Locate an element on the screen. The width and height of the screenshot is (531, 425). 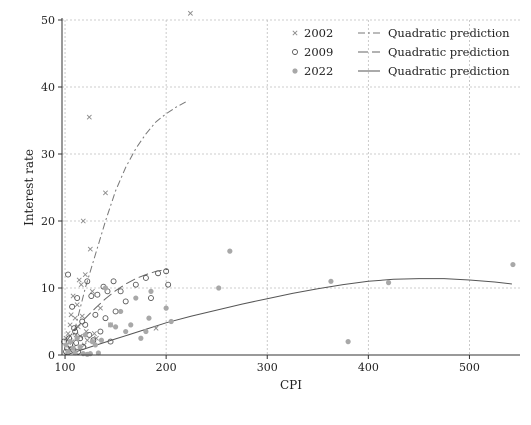
legend-marker-2002 is located at coordinates (295, 33).